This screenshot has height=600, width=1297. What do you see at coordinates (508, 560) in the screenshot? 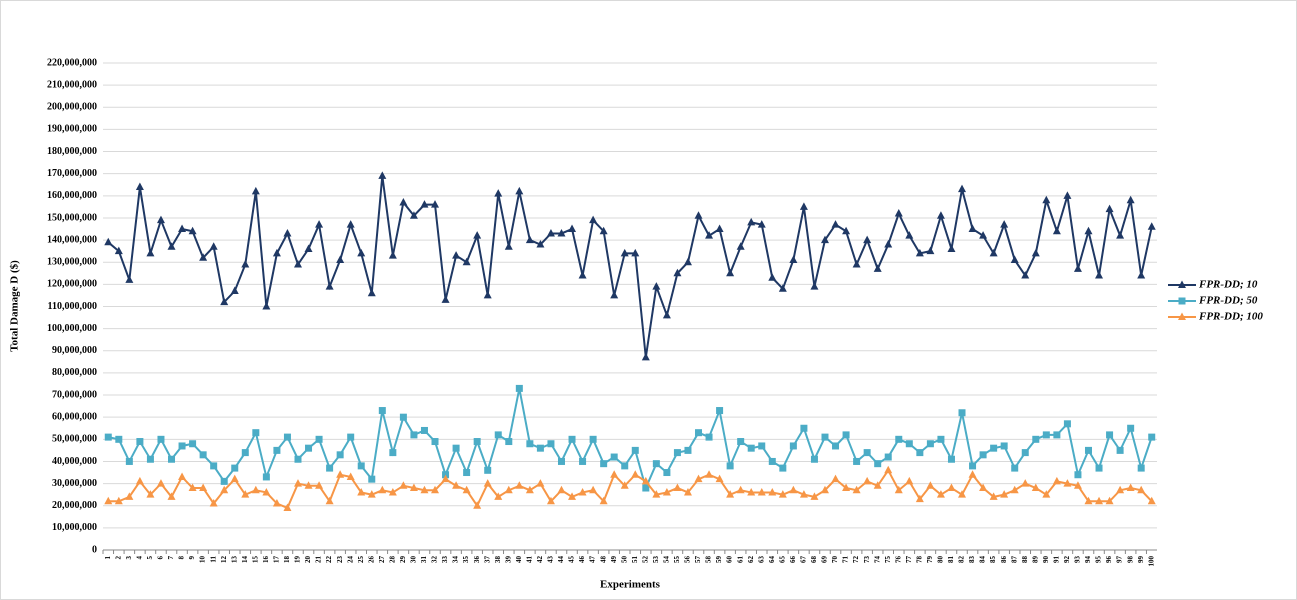
I see `x-tick-label: 39` at bounding box center [508, 560].